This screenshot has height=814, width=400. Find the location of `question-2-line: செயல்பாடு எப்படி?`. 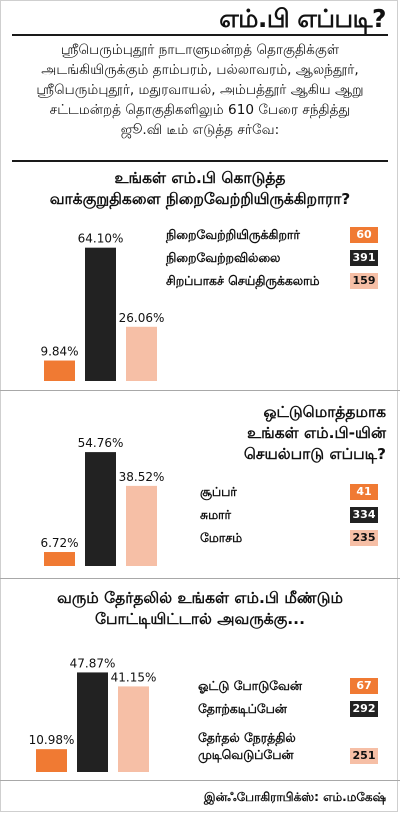

question-2-line: செயல்பாடு எப்படி? is located at coordinates (314, 454).